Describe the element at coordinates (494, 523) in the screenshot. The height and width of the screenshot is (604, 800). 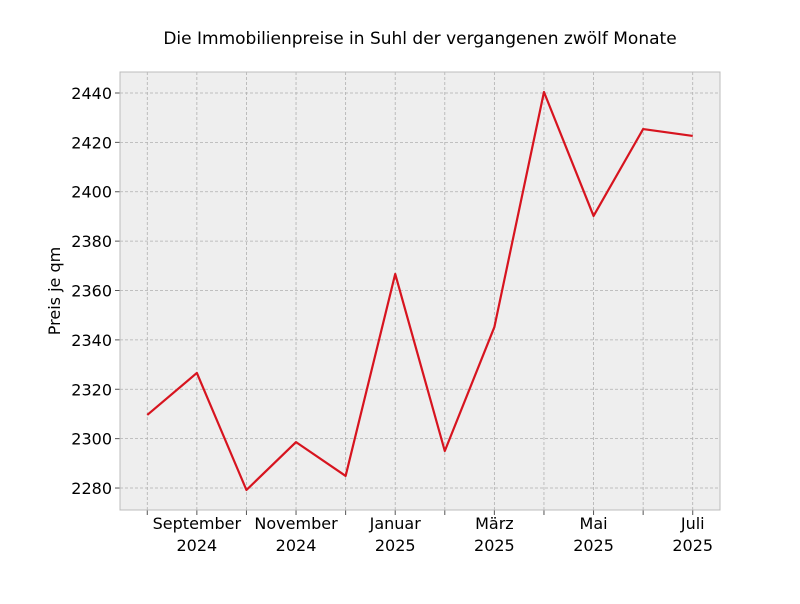
I see `x-tick-label: März` at that location.